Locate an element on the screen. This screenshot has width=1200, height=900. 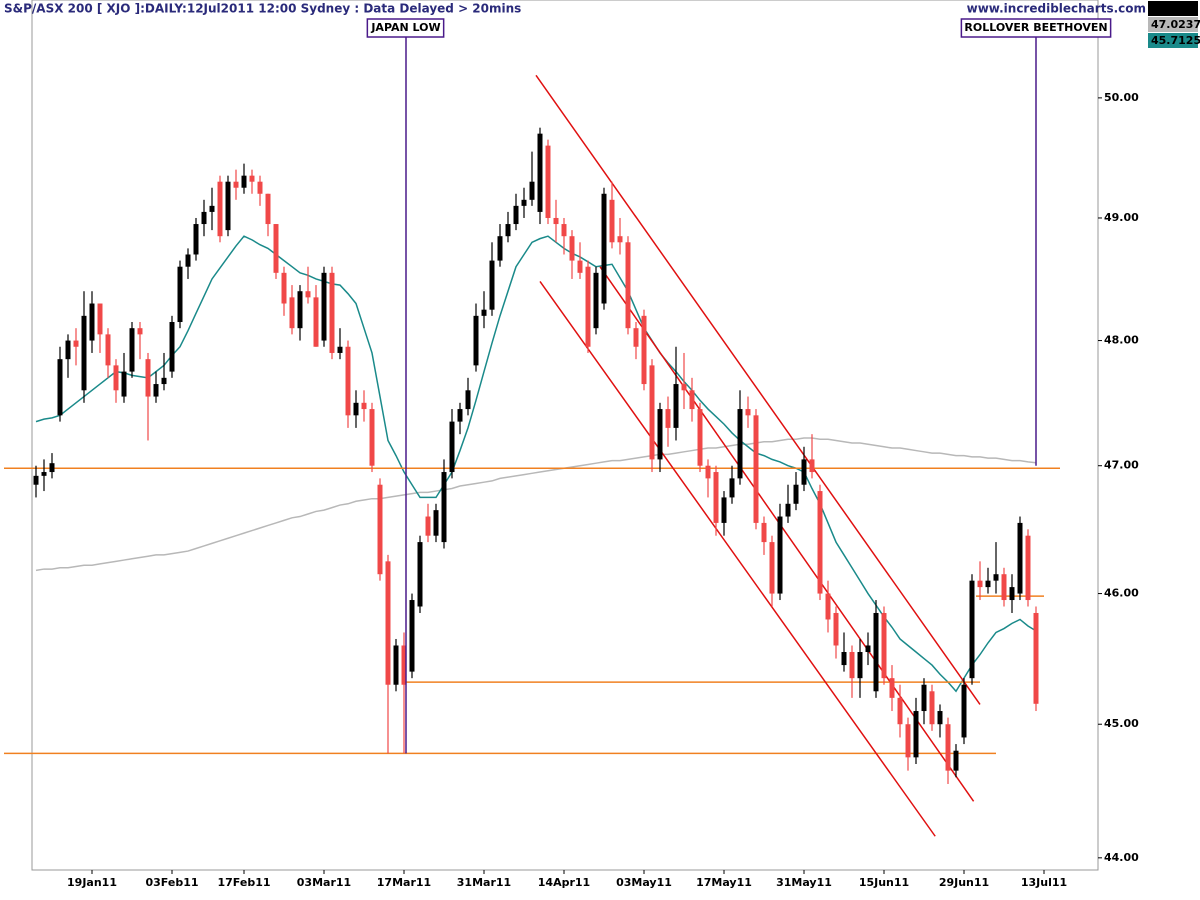
x-tick-label: 03May11 is located at coordinates (644, 882).